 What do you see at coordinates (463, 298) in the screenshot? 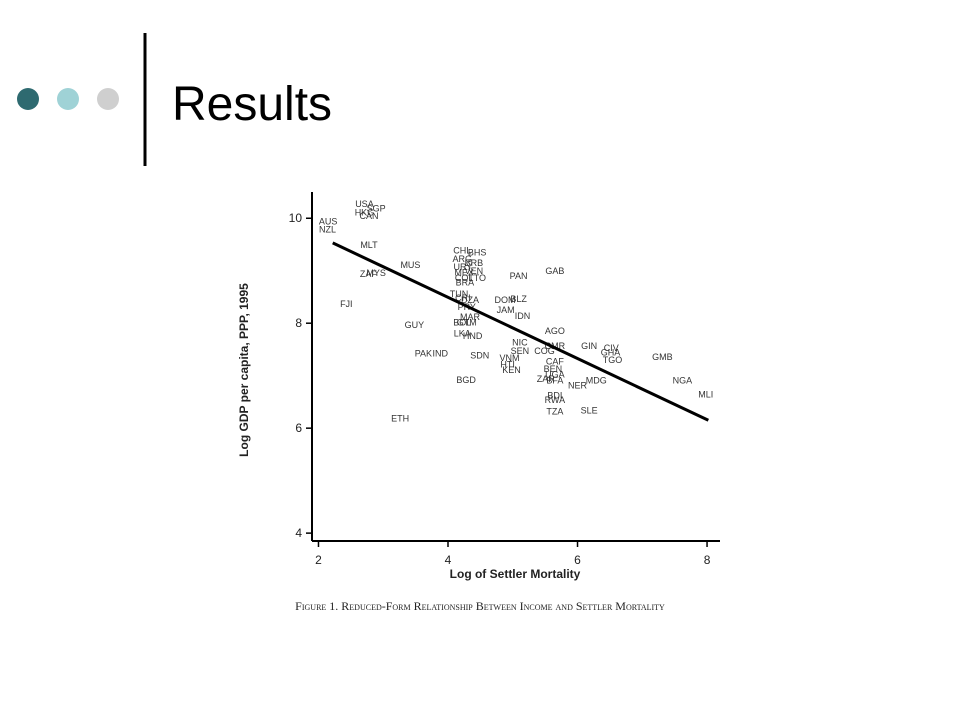
I see `country-point: CRI` at bounding box center [463, 298].